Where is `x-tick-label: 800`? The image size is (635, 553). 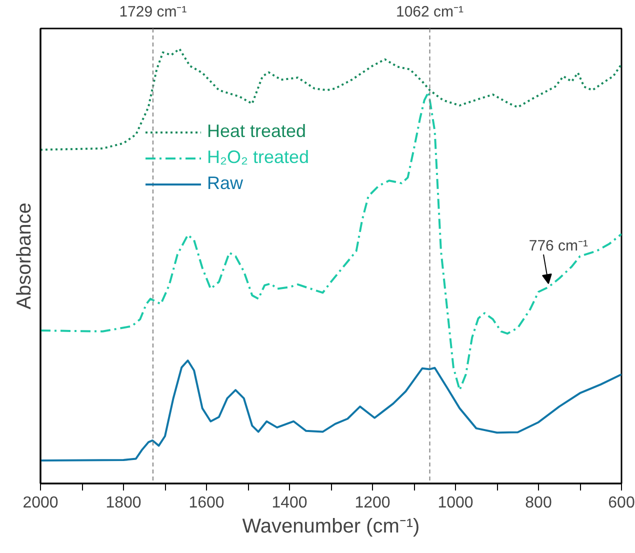
x-tick-label: 800 is located at coordinates (538, 503).